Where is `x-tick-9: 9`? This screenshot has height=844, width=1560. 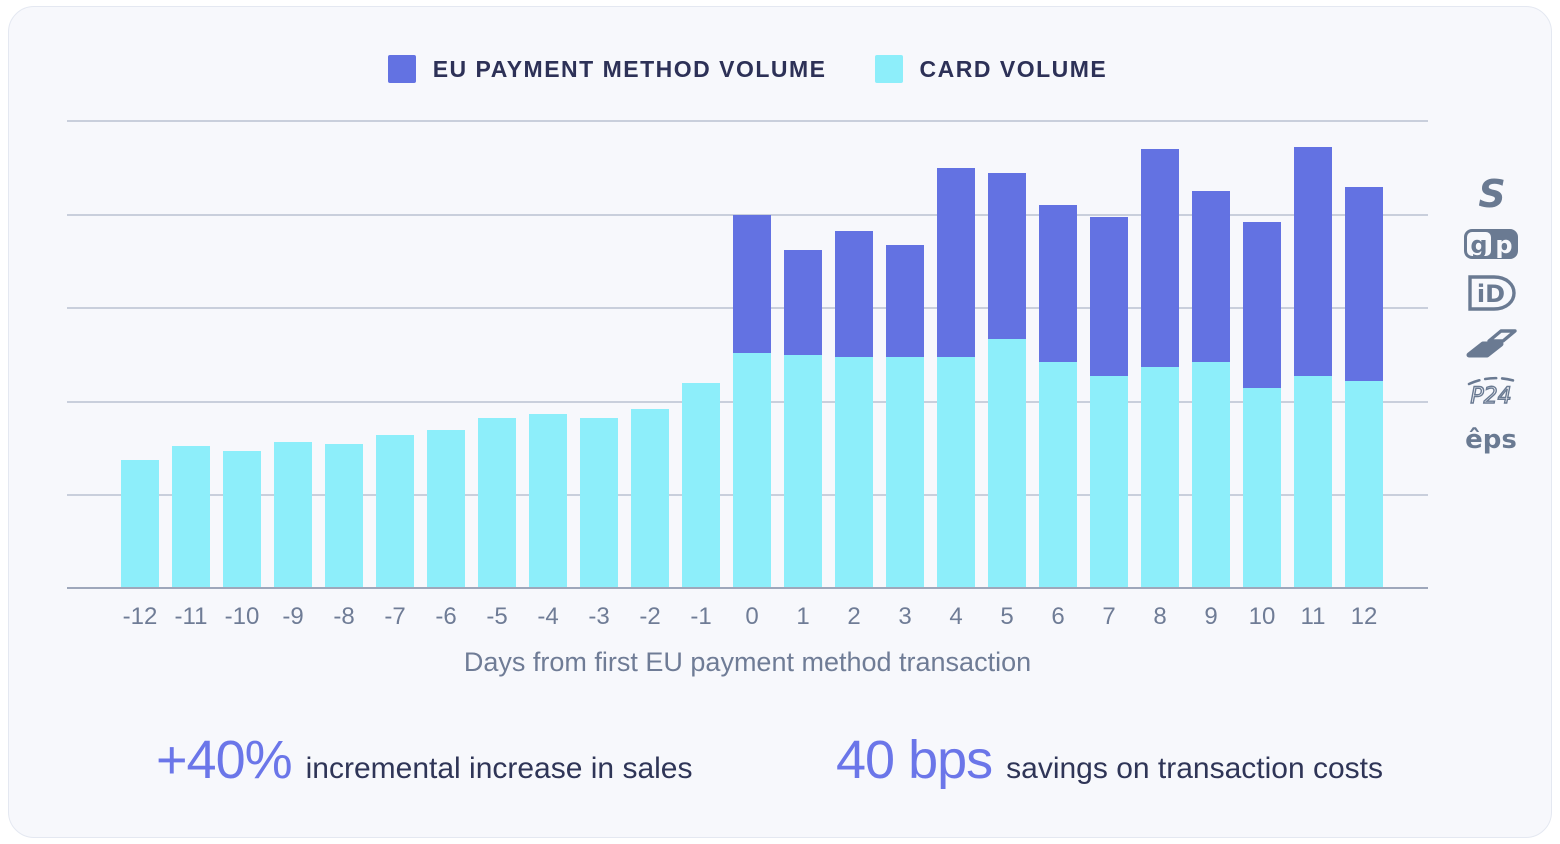 x-tick-9: 9 is located at coordinates (1211, 616).